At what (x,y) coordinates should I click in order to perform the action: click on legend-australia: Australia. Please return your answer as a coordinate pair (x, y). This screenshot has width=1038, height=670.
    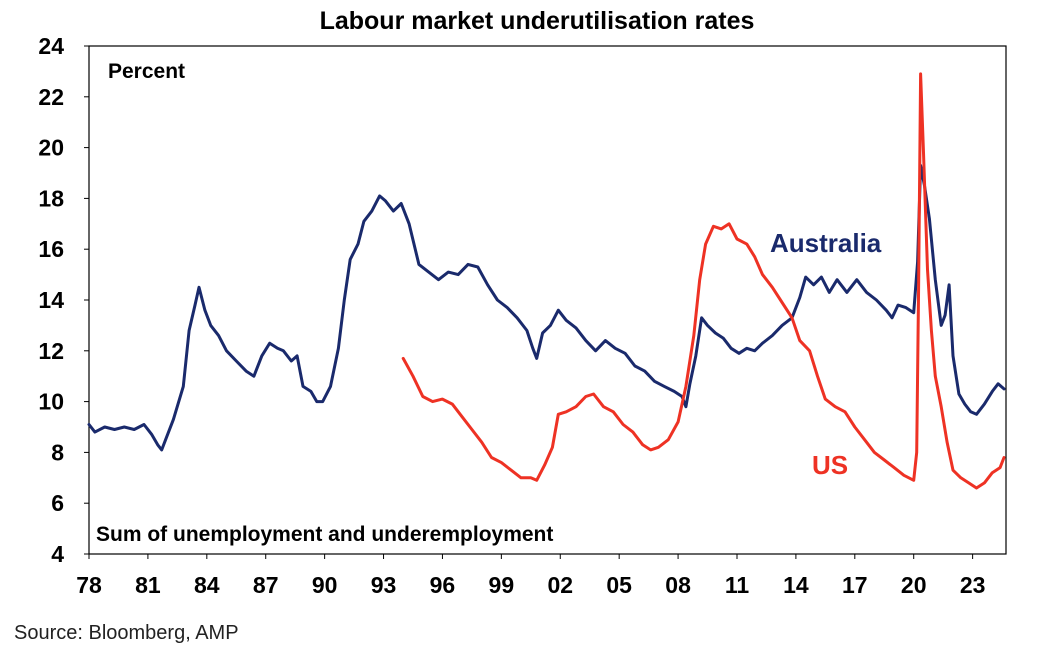
    Looking at the image, I should click on (826, 243).